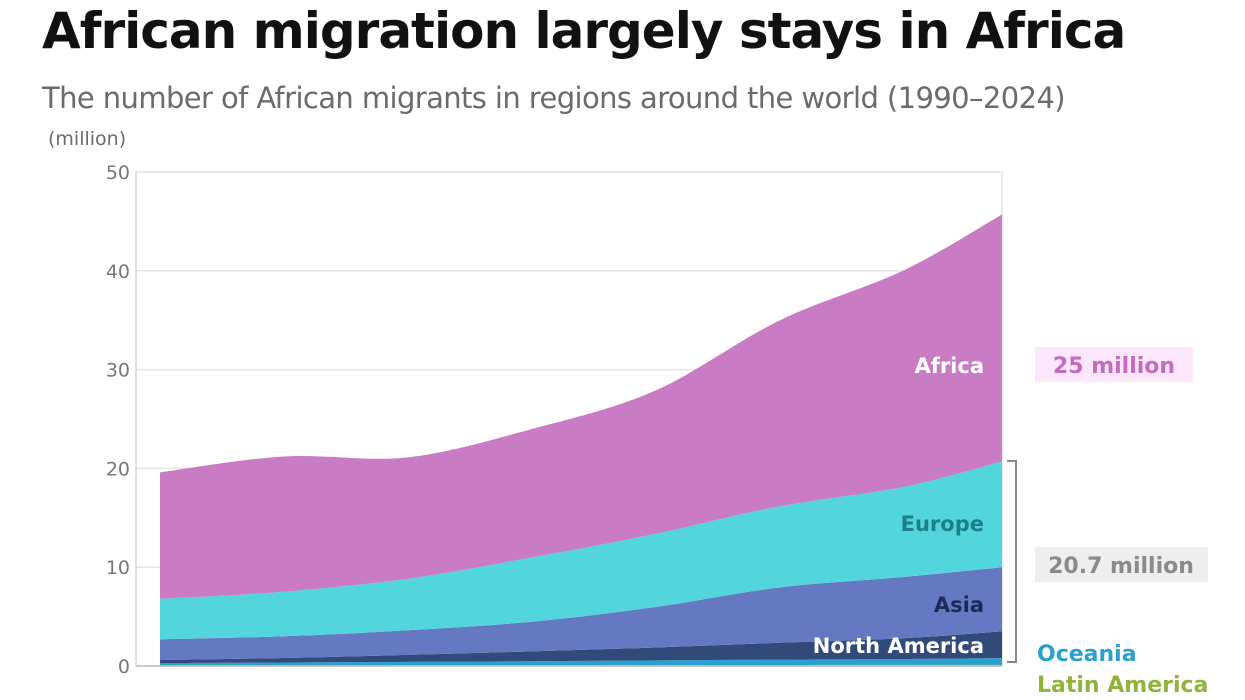 The width and height of the screenshot is (1245, 700). Describe the element at coordinates (118, 568) in the screenshot. I see `y-tick-10: 10` at that location.